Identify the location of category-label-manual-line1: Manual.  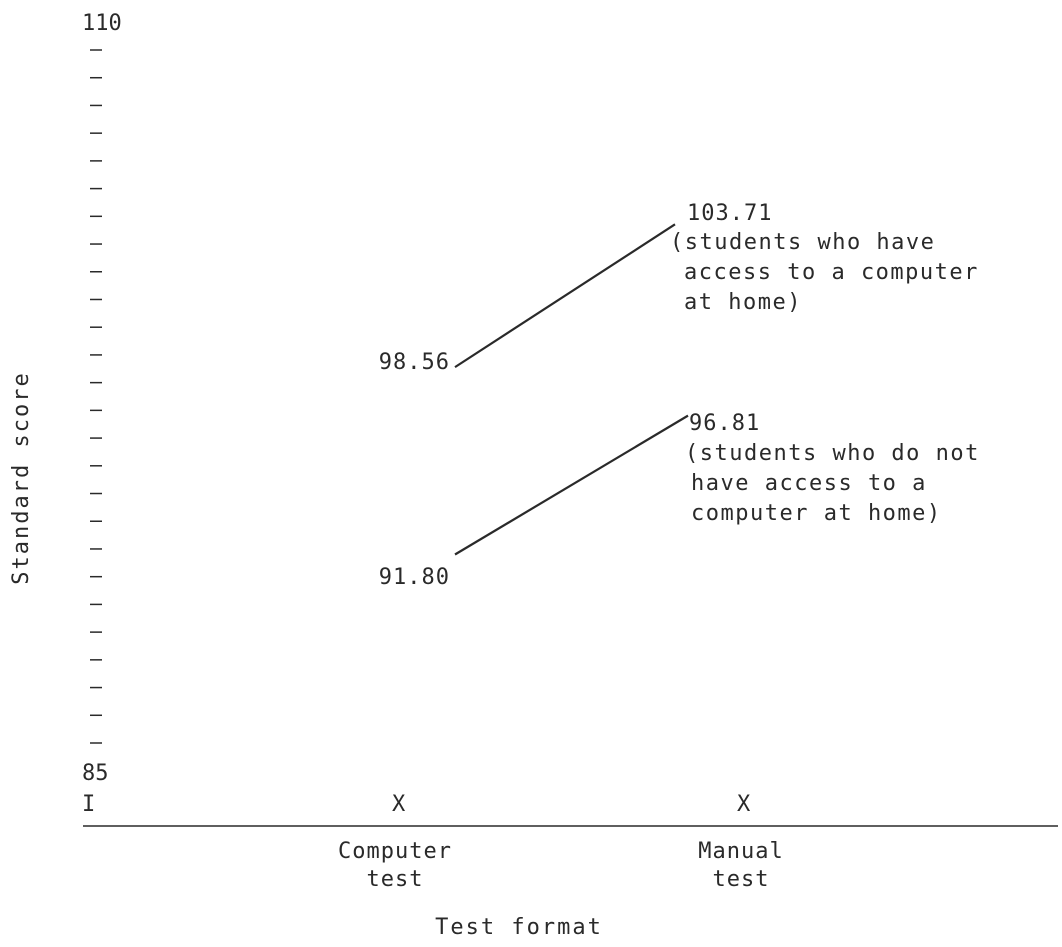
(740, 851).